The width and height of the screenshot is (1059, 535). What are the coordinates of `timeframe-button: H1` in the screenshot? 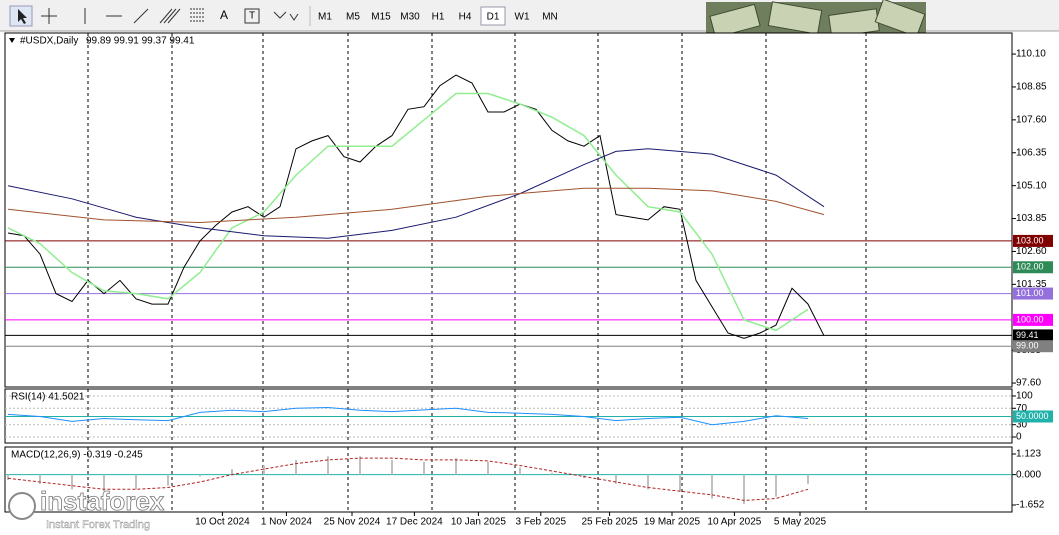 It's located at (438, 17).